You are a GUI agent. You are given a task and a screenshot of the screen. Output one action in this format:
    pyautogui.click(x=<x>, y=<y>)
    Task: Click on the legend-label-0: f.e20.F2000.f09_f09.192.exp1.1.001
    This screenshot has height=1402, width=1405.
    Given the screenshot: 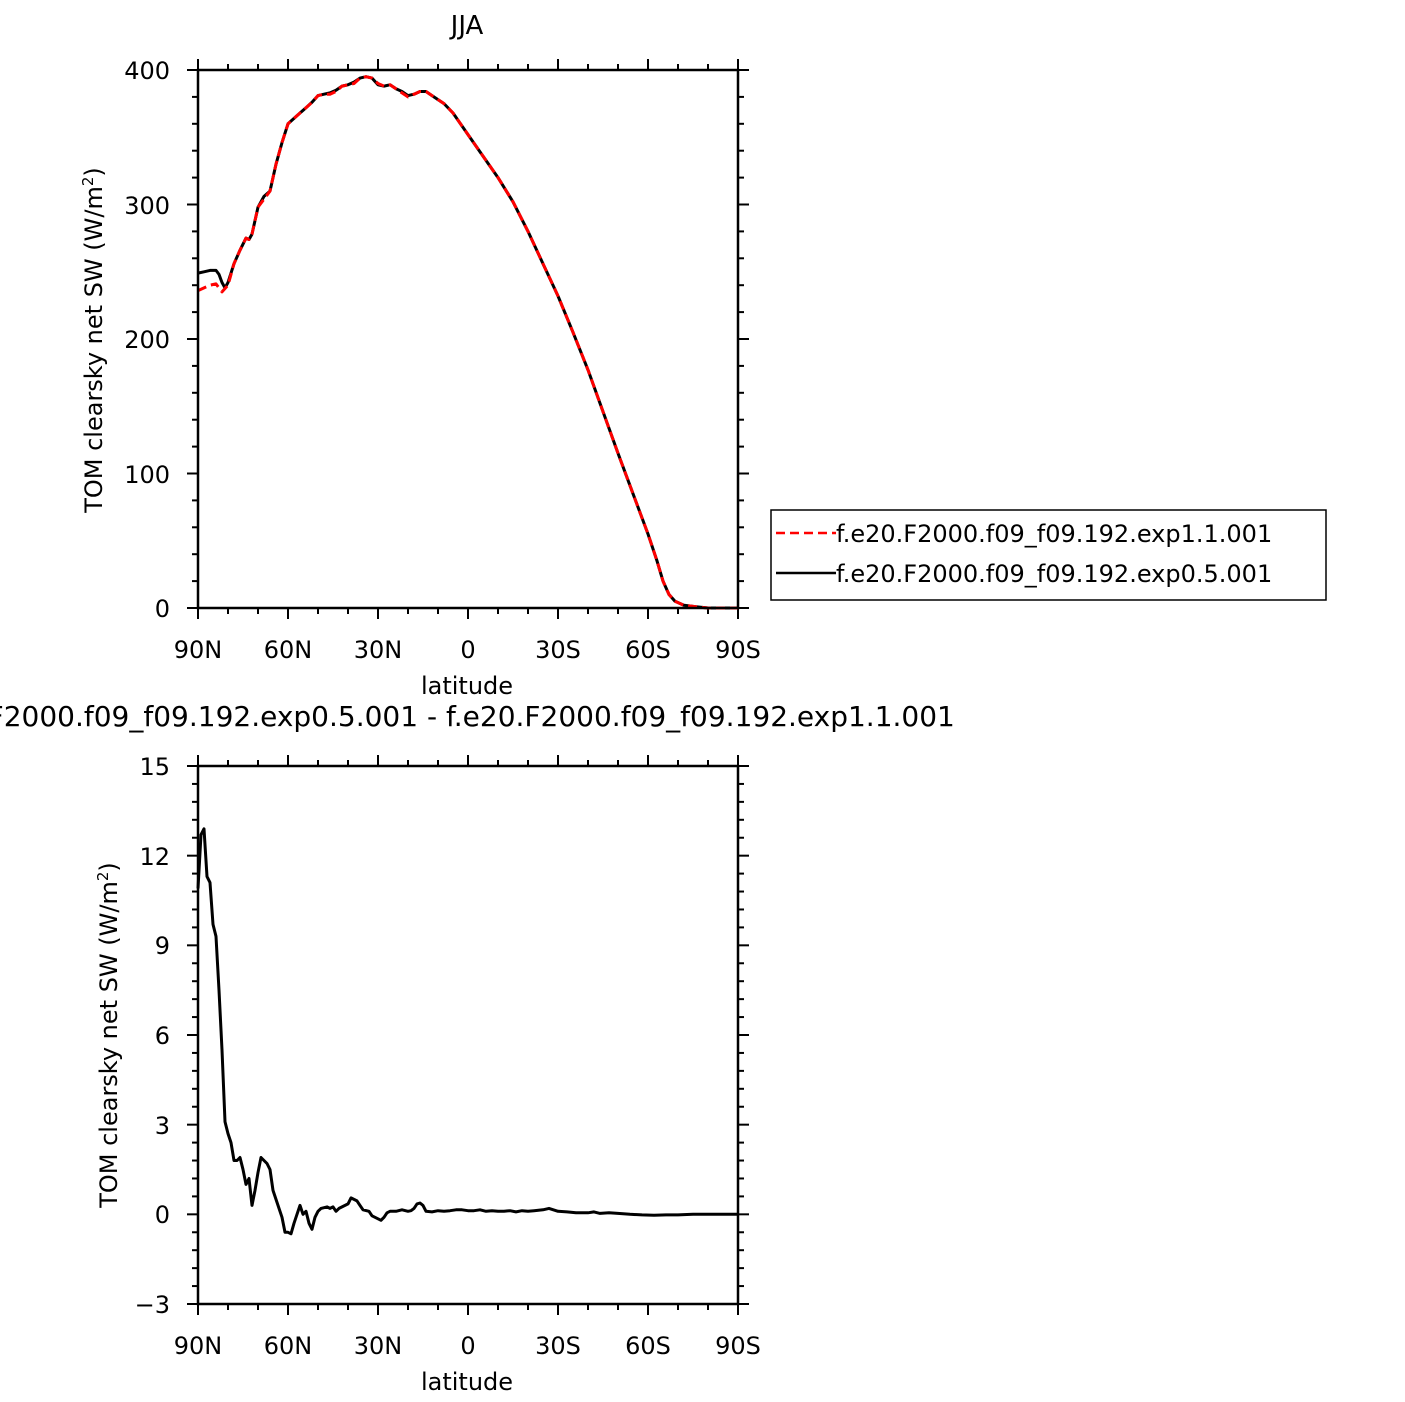 What is the action you would take?
    pyautogui.click(x=1054, y=534)
    